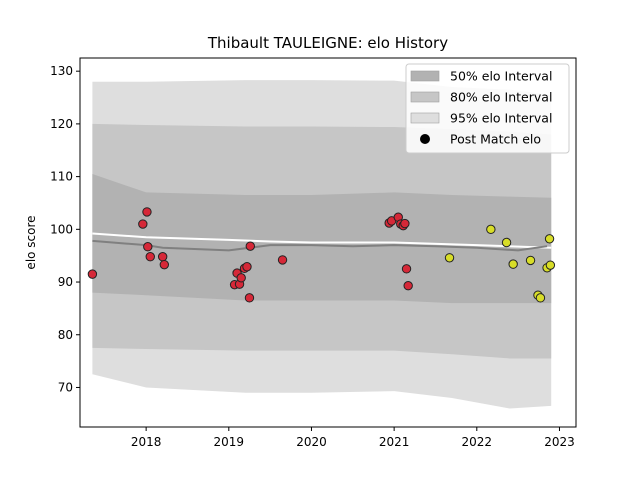 The image size is (640, 480). Describe the element at coordinates (61, 124) in the screenshot. I see `y-tick-label: 120` at that location.